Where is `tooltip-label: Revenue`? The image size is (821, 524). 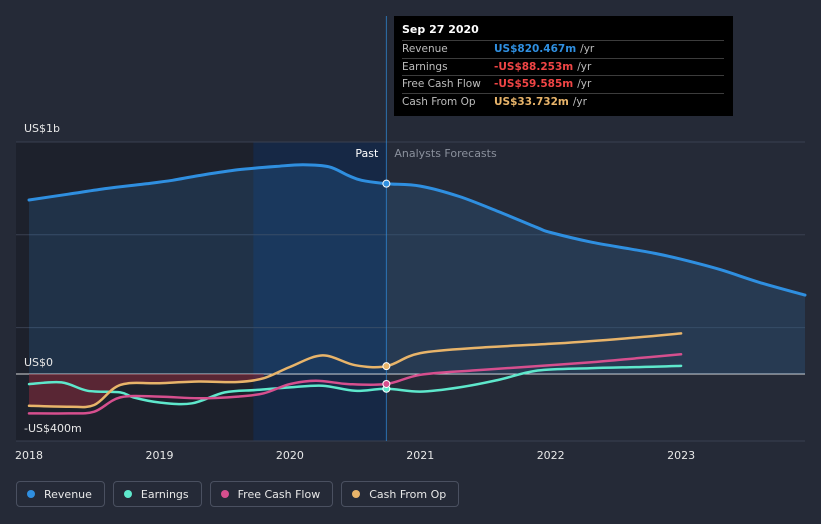 tooltip-label: Revenue is located at coordinates (425, 49).